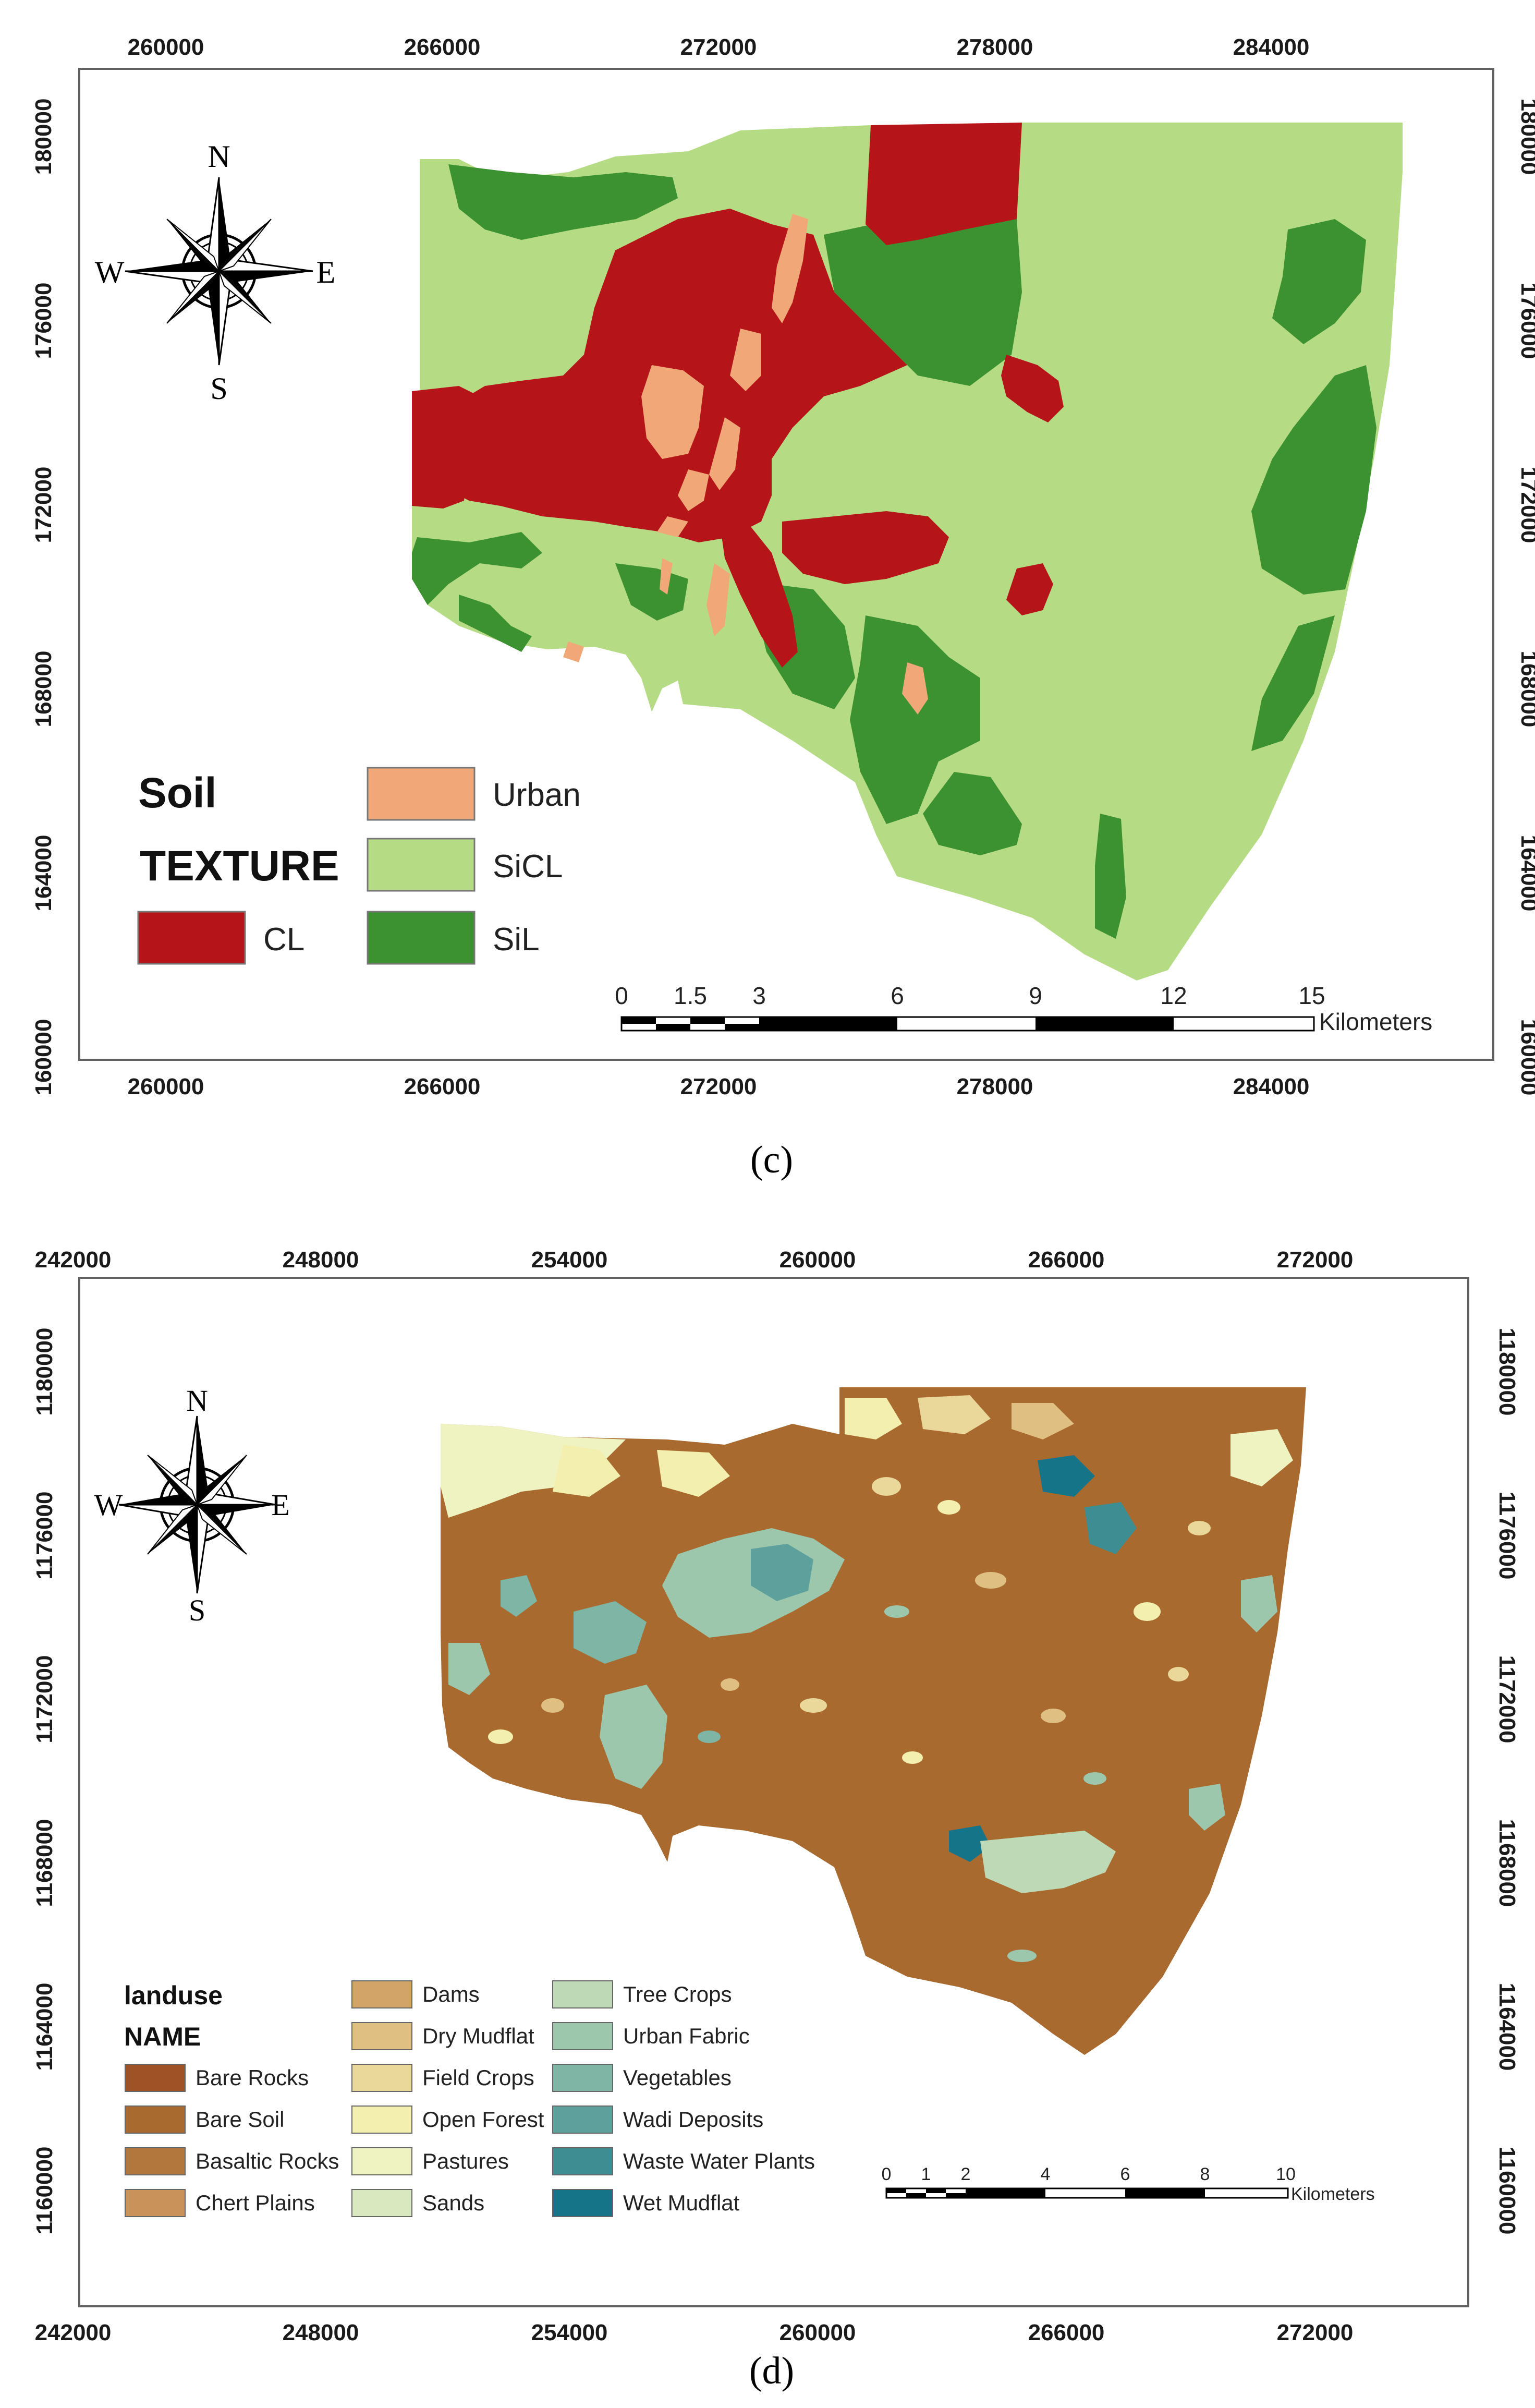 This screenshot has width=1535, height=2408. I want to click on legend-swatch-cl, so click(191, 938).